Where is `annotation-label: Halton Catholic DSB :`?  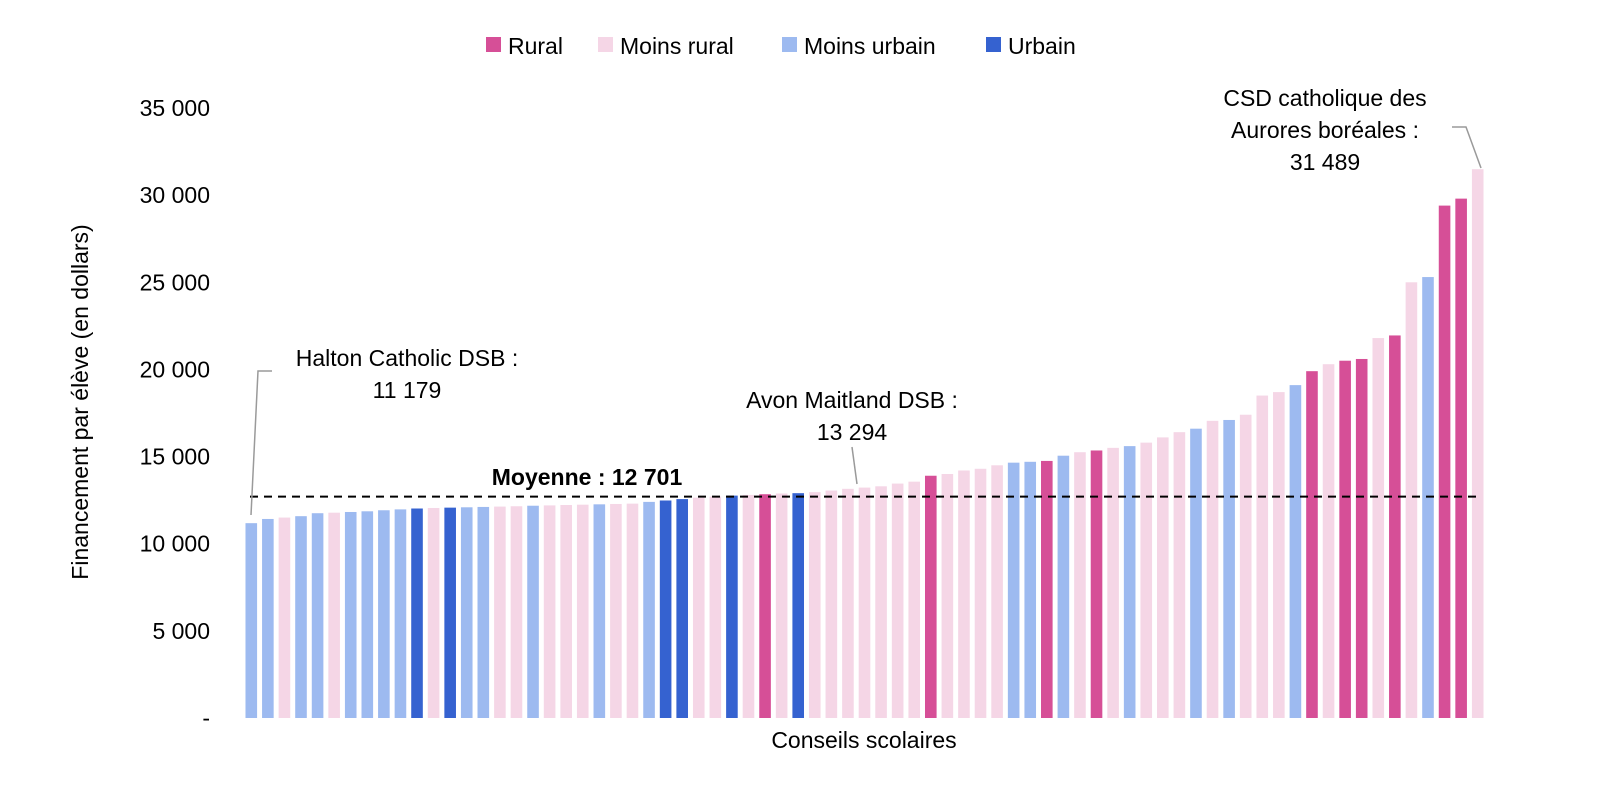
annotation-label: Halton Catholic DSB : is located at coordinates (407, 358).